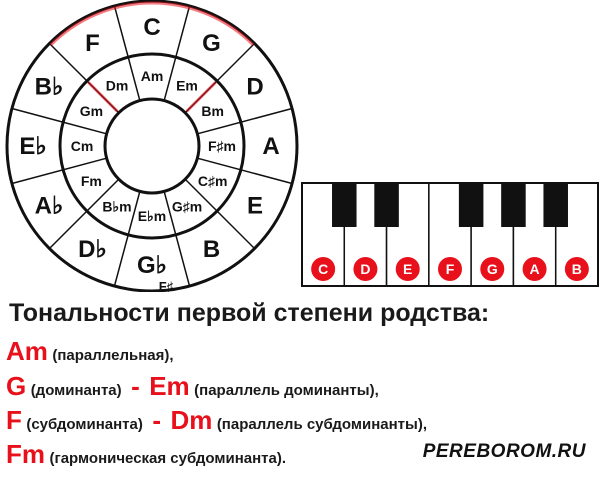 The image size is (600, 478). Describe the element at coordinates (212, 111) in the screenshot. I see `minor-key-bm: Bm` at that location.